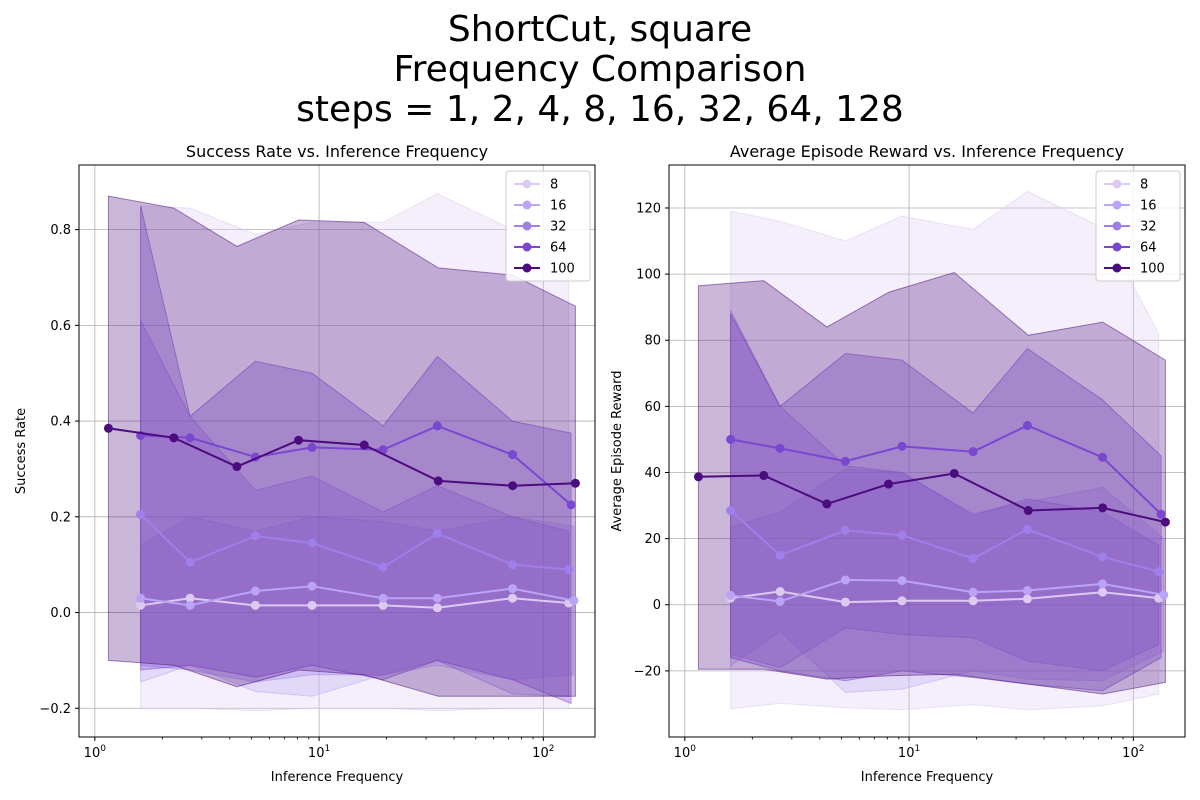 The image size is (1200, 800). I want to click on legend-box, so click(1138, 226).